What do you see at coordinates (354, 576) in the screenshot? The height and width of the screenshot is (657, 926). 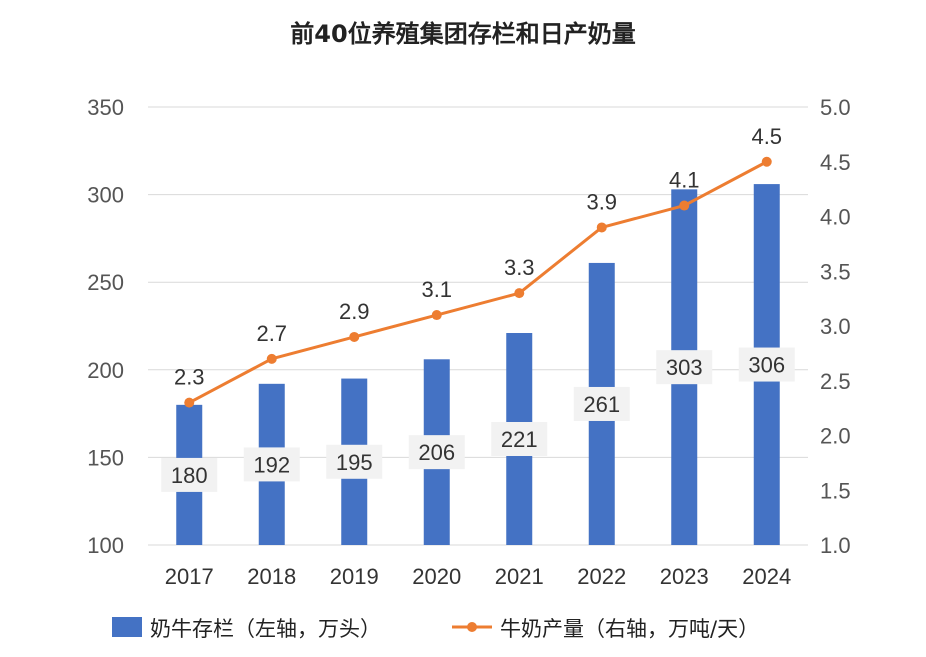 I see `x-tick-label: 2019` at bounding box center [354, 576].